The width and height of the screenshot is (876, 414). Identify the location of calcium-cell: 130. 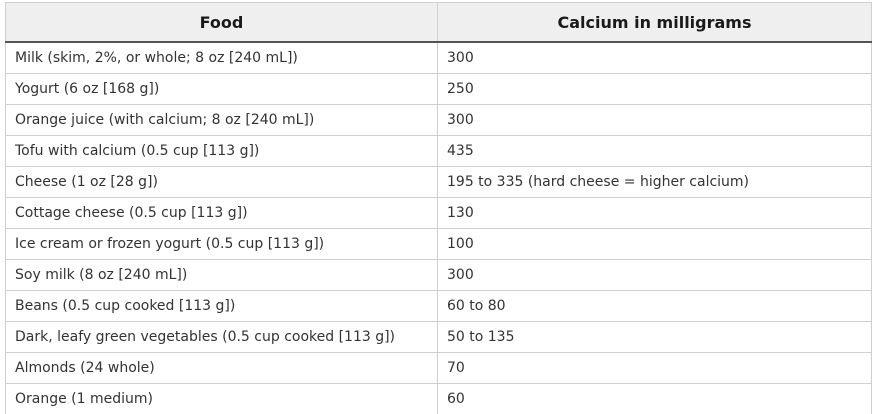
(655, 213).